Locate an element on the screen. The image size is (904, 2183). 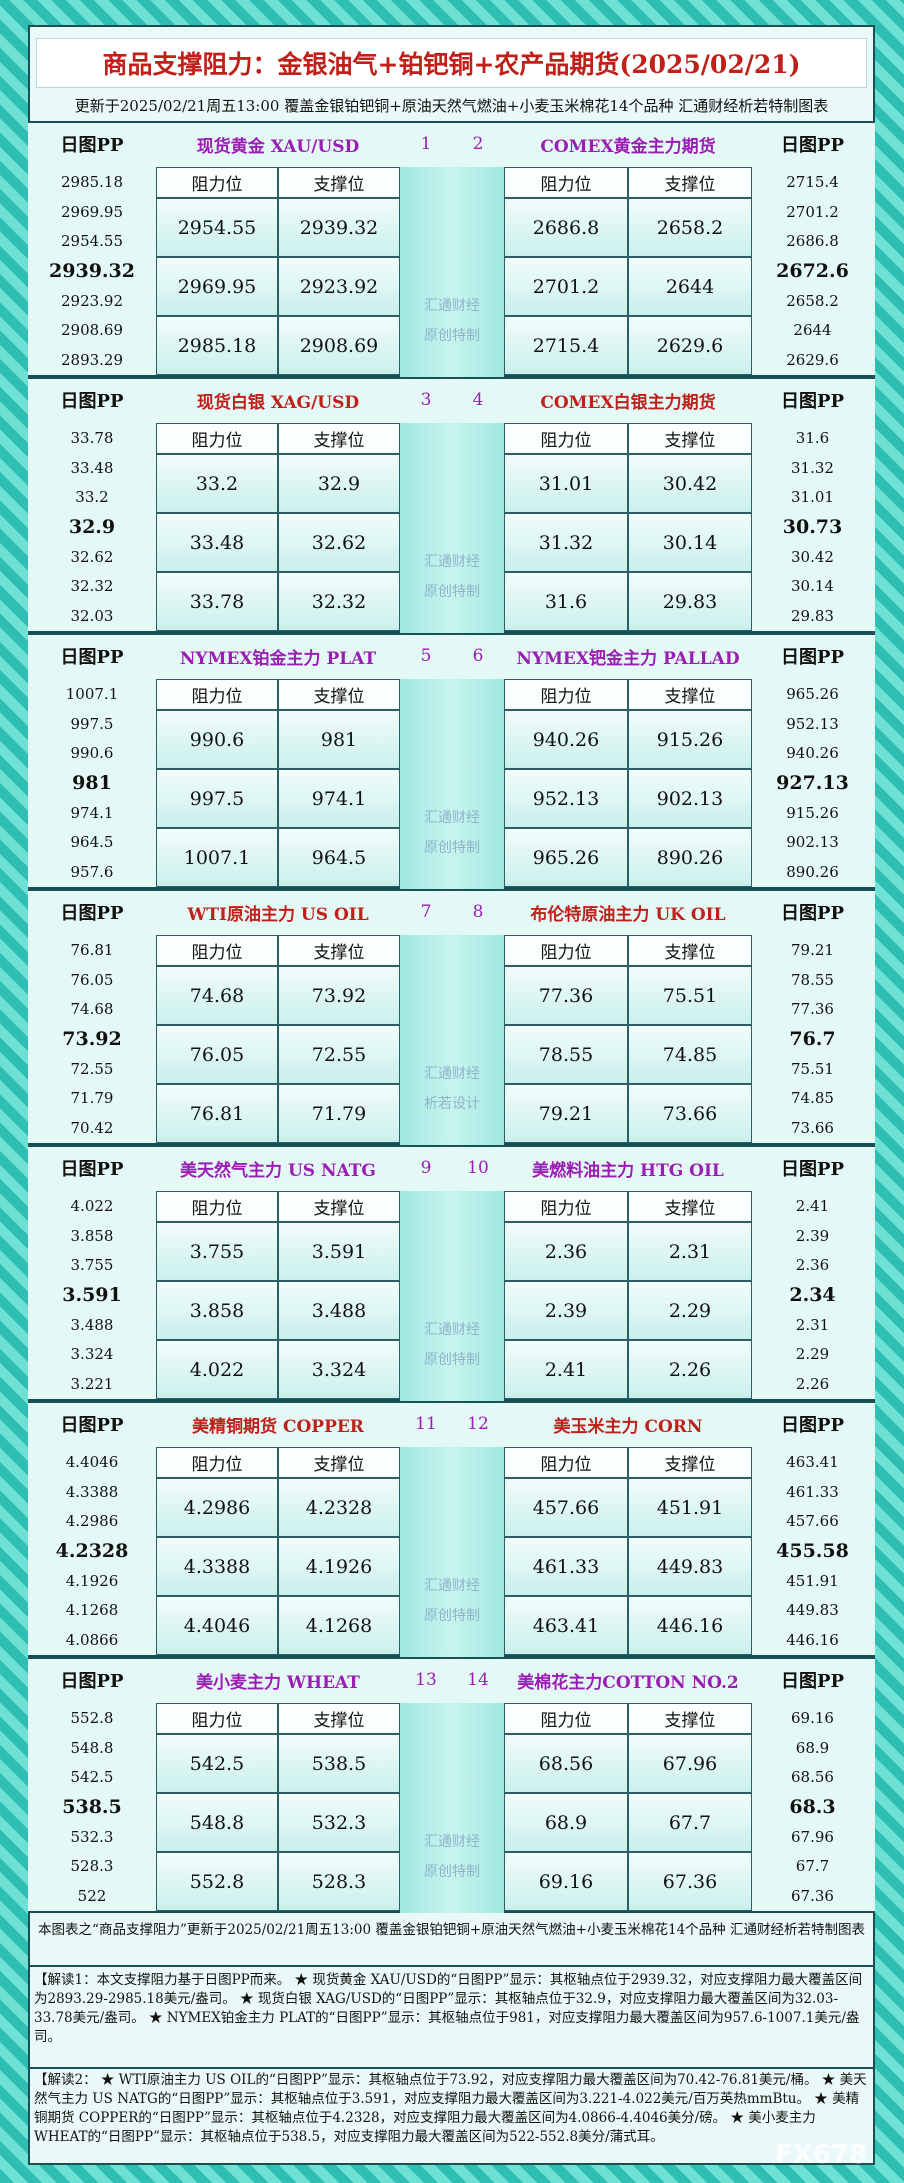
divider is located at coordinates (451, 2068).